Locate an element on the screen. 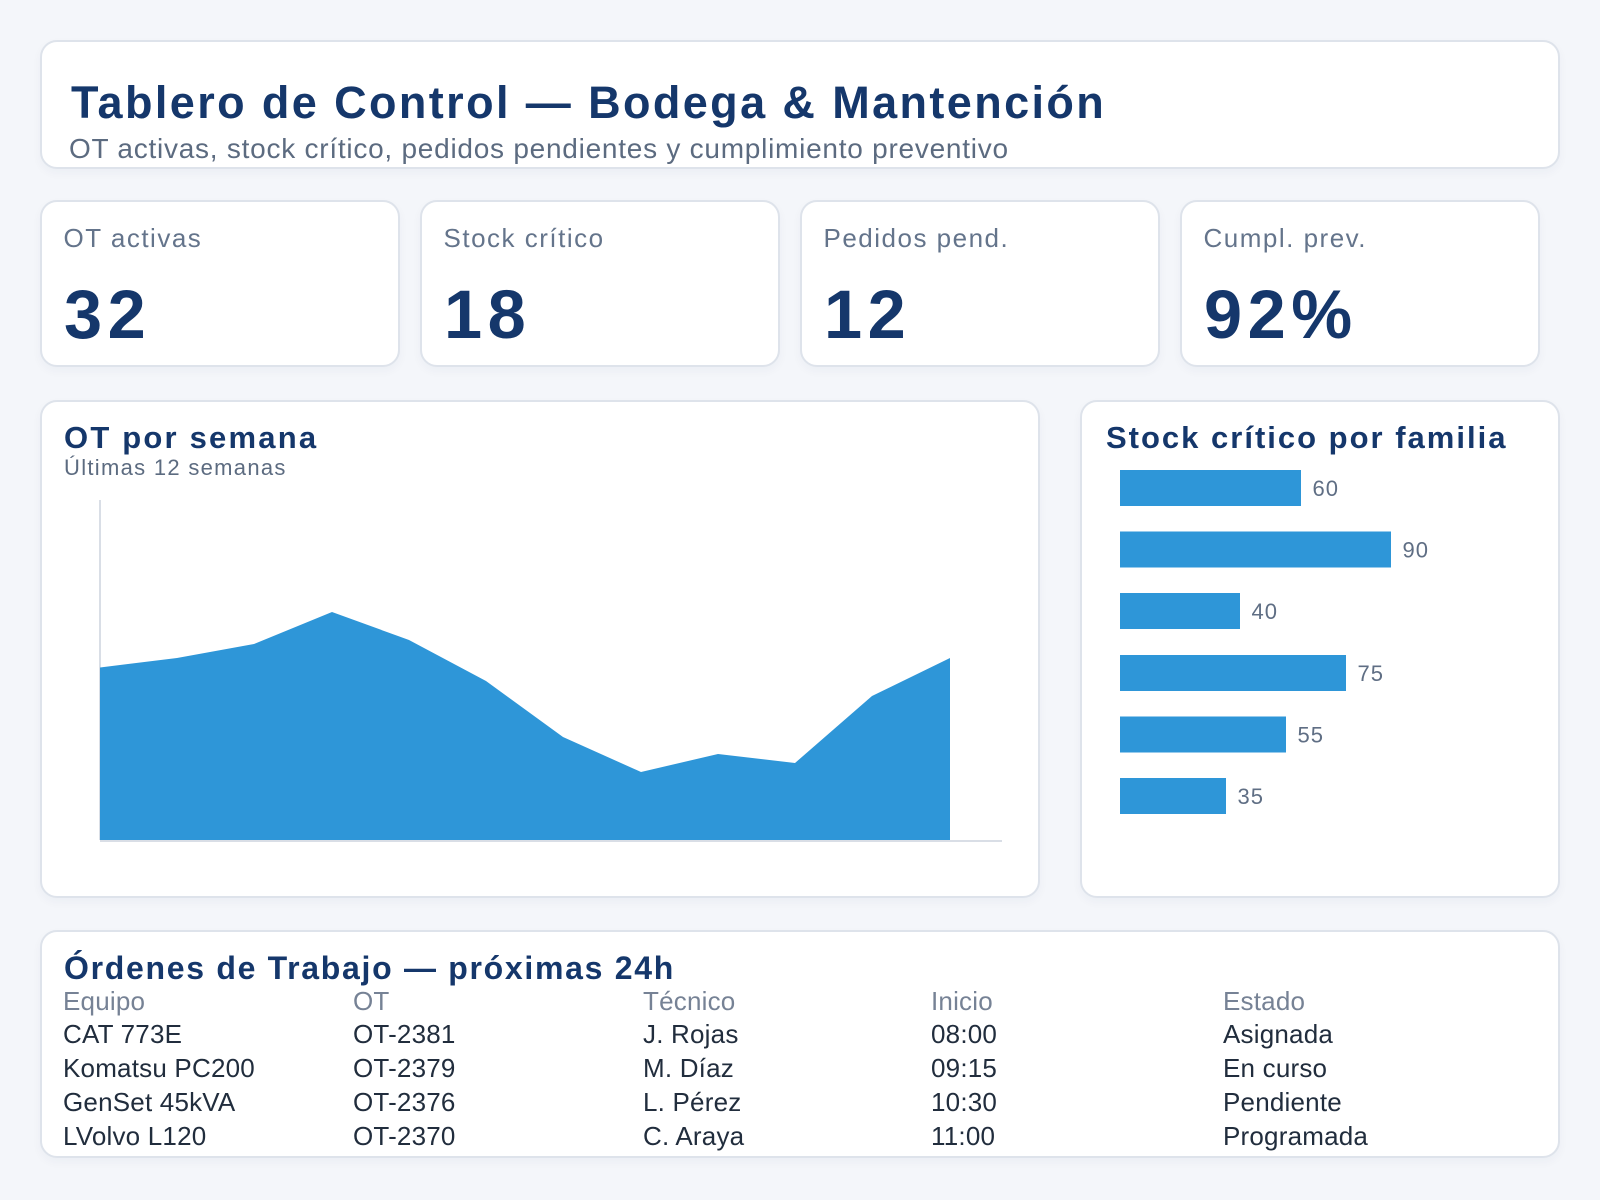 This screenshot has width=1600, height=1200. svg-text: 40 is located at coordinates (1265, 611).